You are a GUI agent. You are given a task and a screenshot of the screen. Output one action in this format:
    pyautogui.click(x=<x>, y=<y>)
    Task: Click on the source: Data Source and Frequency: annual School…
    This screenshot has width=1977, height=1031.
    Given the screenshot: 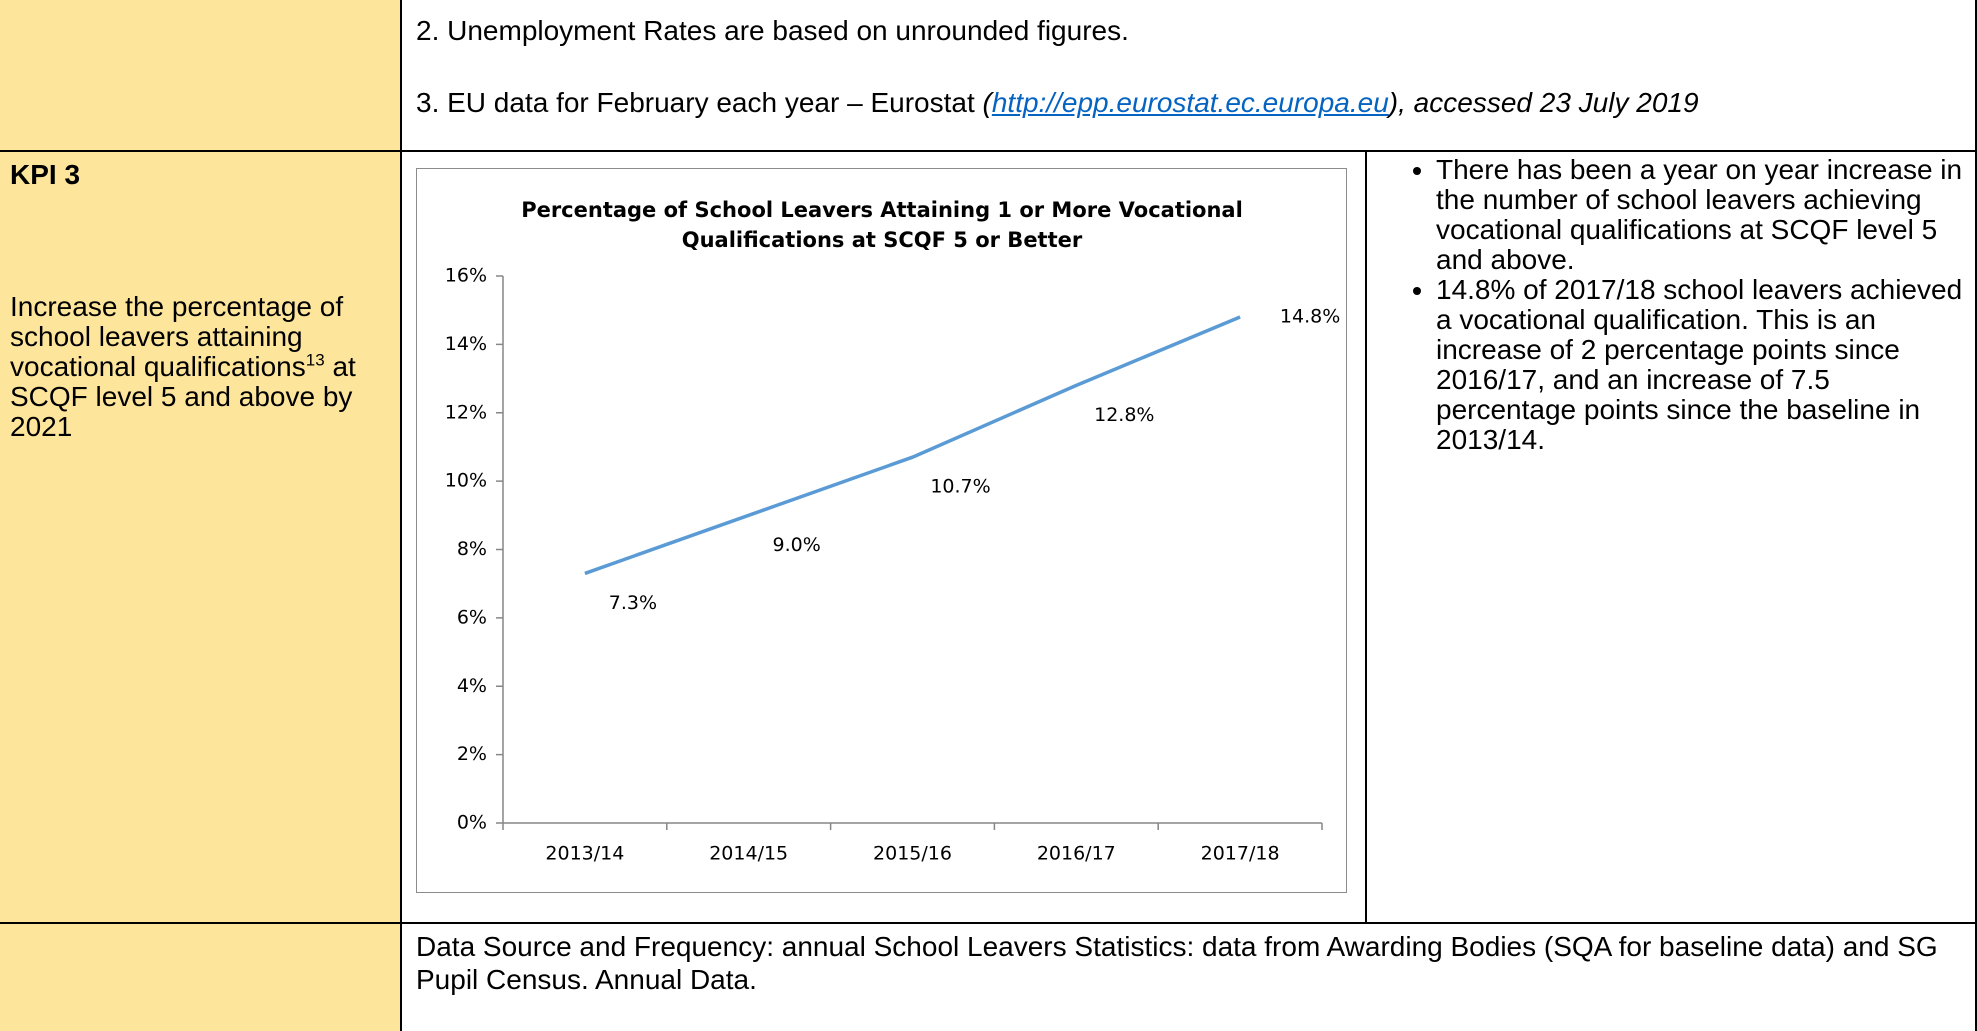 What is the action you would take?
    pyautogui.click(x=1177, y=963)
    